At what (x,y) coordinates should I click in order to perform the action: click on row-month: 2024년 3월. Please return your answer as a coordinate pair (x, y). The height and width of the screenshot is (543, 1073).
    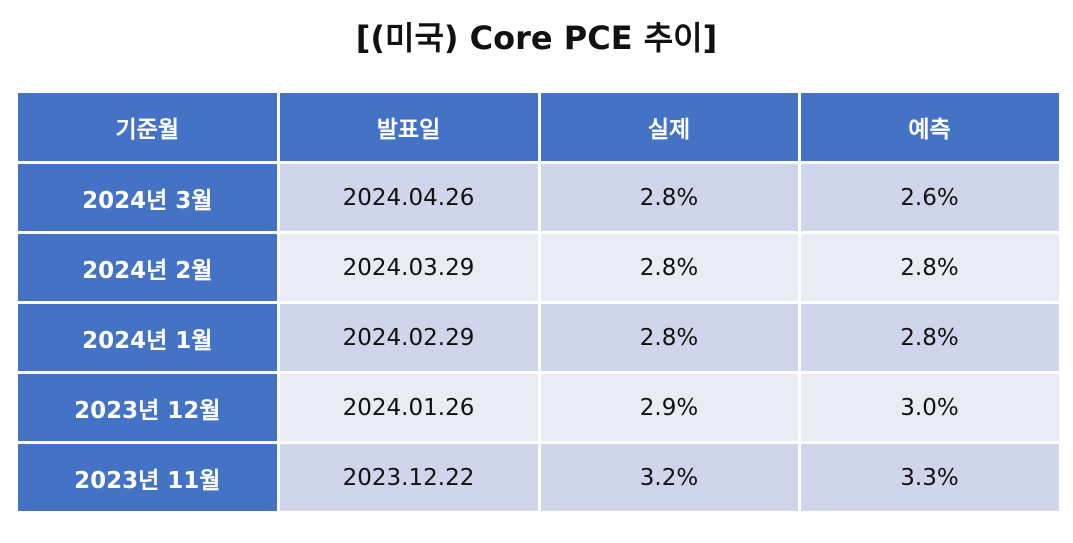
    Looking at the image, I should click on (149, 197).